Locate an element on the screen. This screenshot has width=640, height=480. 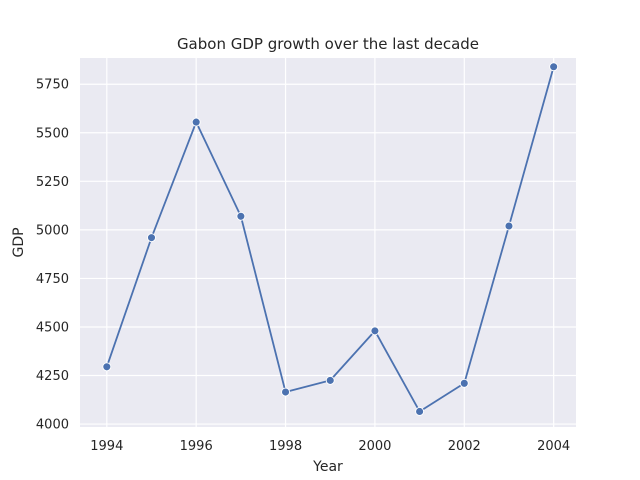
x-tick-label: 1996 is located at coordinates (196, 446).